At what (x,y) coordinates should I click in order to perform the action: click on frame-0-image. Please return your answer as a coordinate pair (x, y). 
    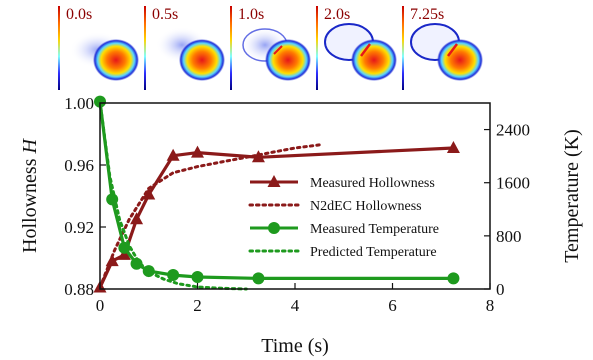
    Looking at the image, I should click on (104, 56).